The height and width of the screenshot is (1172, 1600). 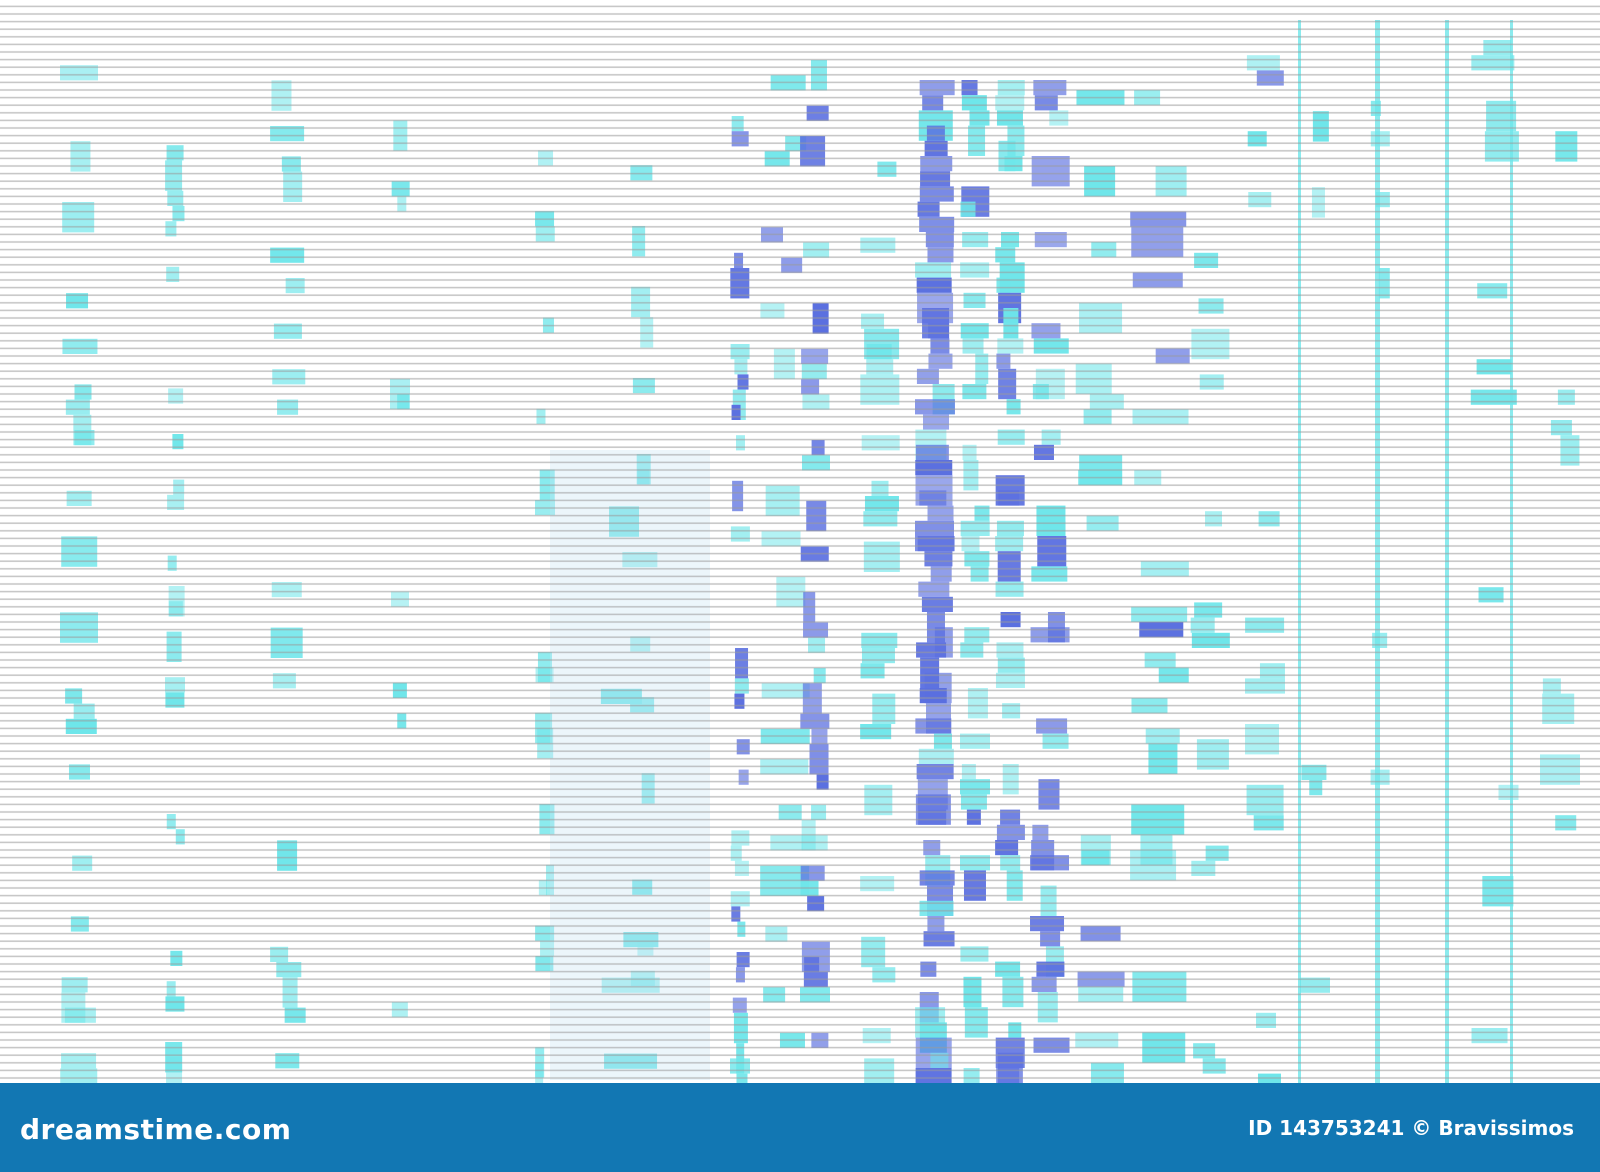 What do you see at coordinates (1492, 1128) in the screenshot?
I see `author: © Bravissimos` at bounding box center [1492, 1128].